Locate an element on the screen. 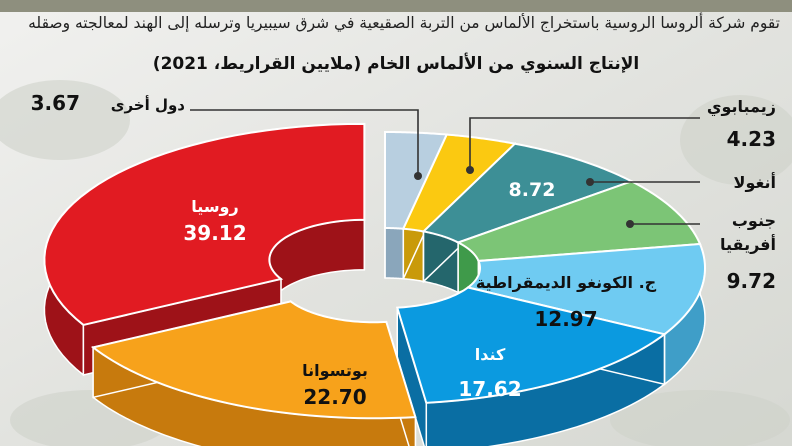  value-drc: 12.97 is located at coordinates (565, 319).